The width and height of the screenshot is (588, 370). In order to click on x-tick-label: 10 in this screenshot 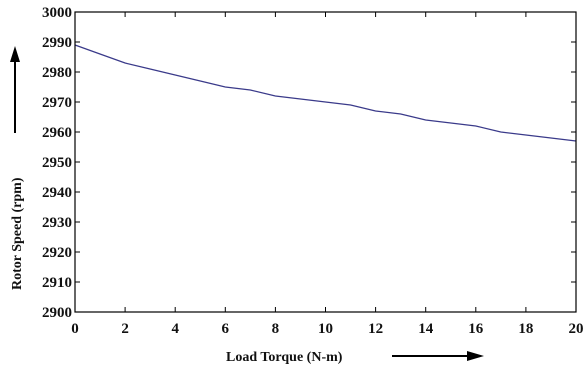, I will do `click(325, 329)`.